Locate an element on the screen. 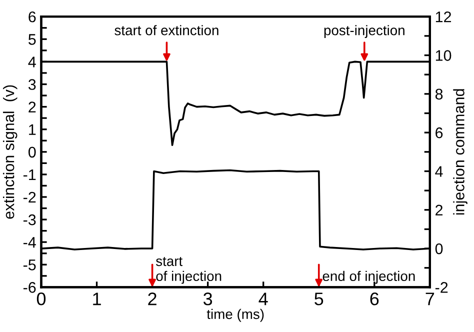 The width and height of the screenshot is (474, 332). x-axis-title: time (ms) is located at coordinates (235, 315).